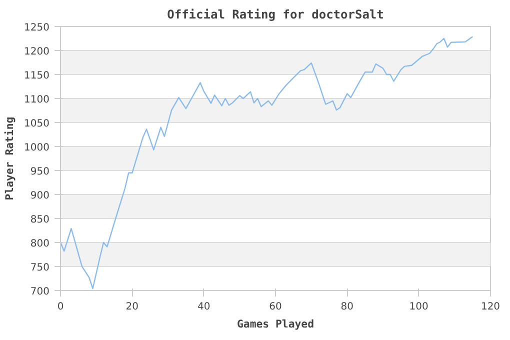 Image resolution: width=510 pixels, height=340 pixels. Describe the element at coordinates (9, 158) in the screenshot. I see `y-axis-title: Player Rating` at that location.